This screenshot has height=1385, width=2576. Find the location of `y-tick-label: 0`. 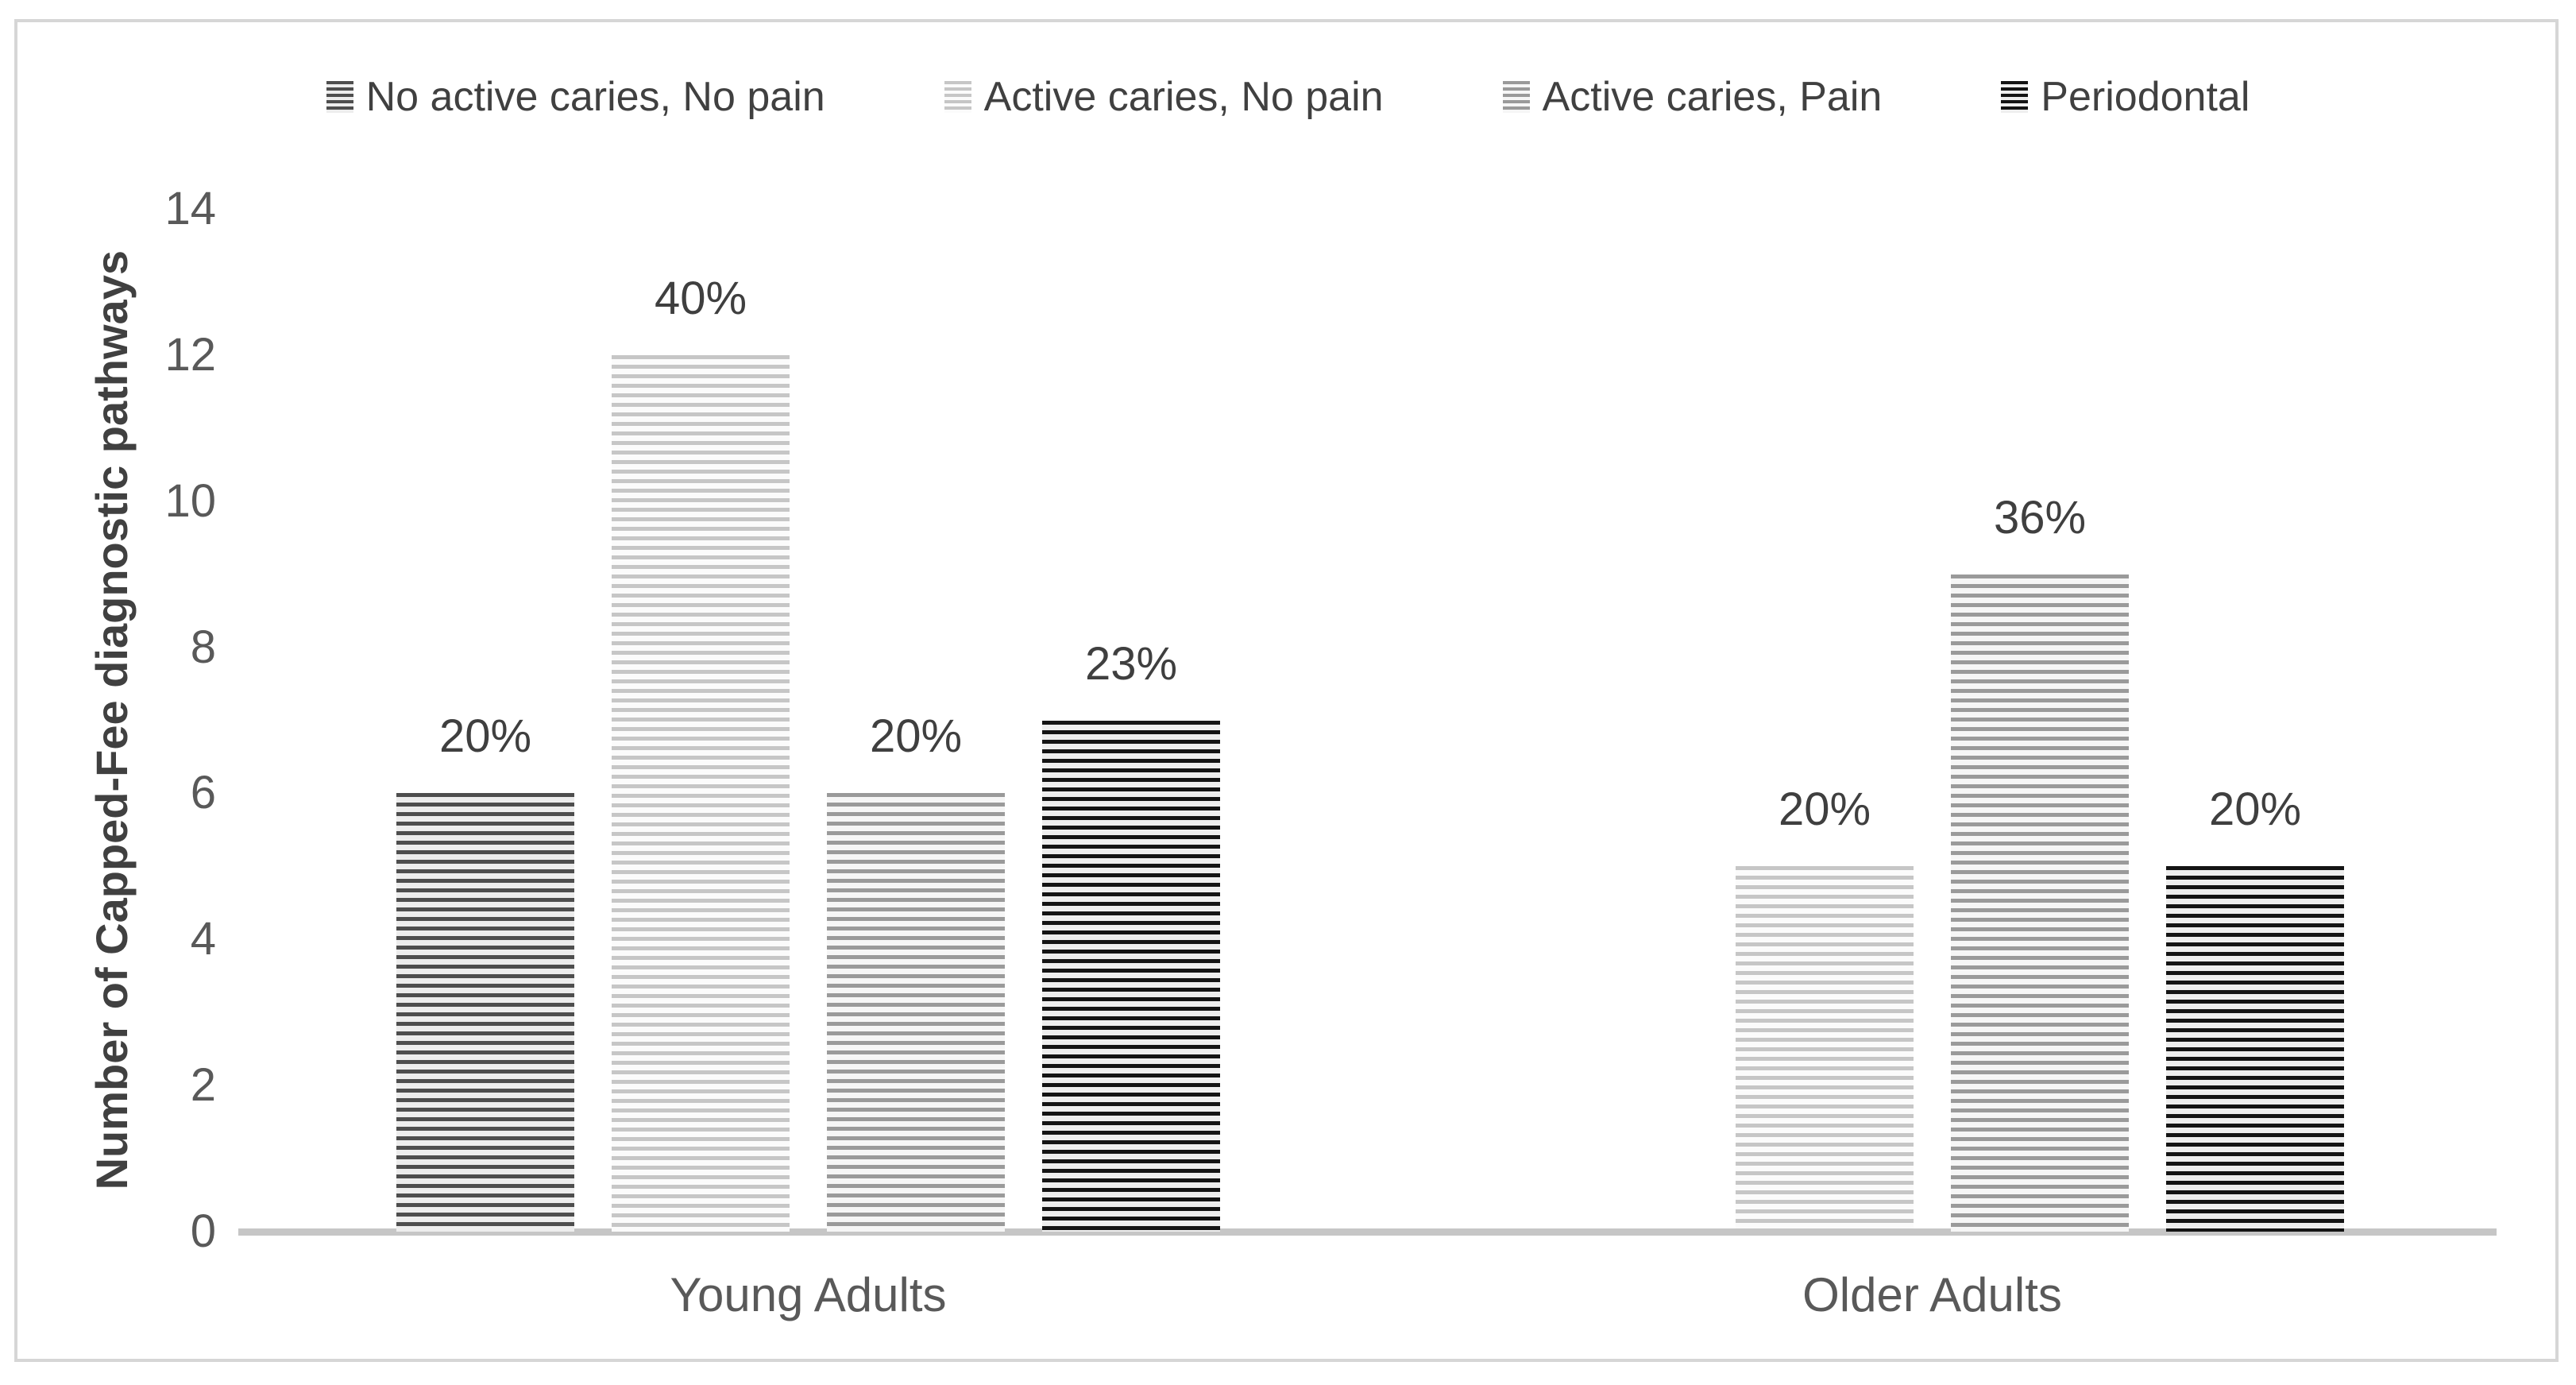

y-tick-label: 0 is located at coordinates (203, 1231).